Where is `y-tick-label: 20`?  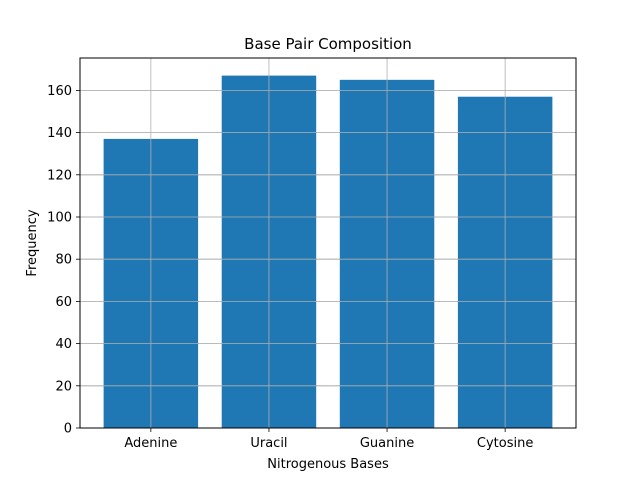 y-tick-label: 20 is located at coordinates (63, 386).